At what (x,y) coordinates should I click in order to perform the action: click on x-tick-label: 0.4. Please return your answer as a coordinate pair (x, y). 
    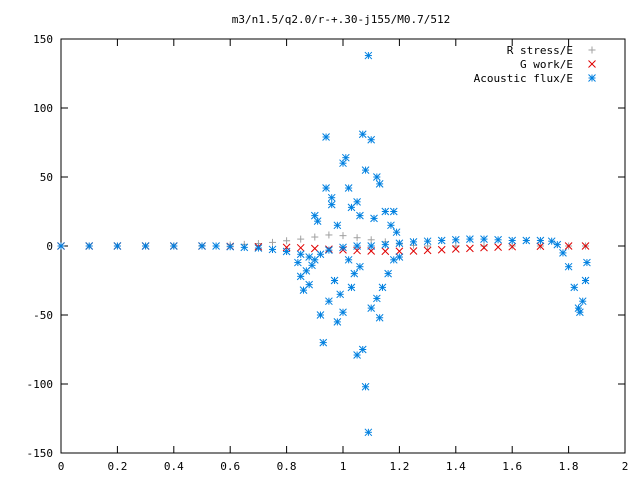
    Looking at the image, I should click on (174, 466).